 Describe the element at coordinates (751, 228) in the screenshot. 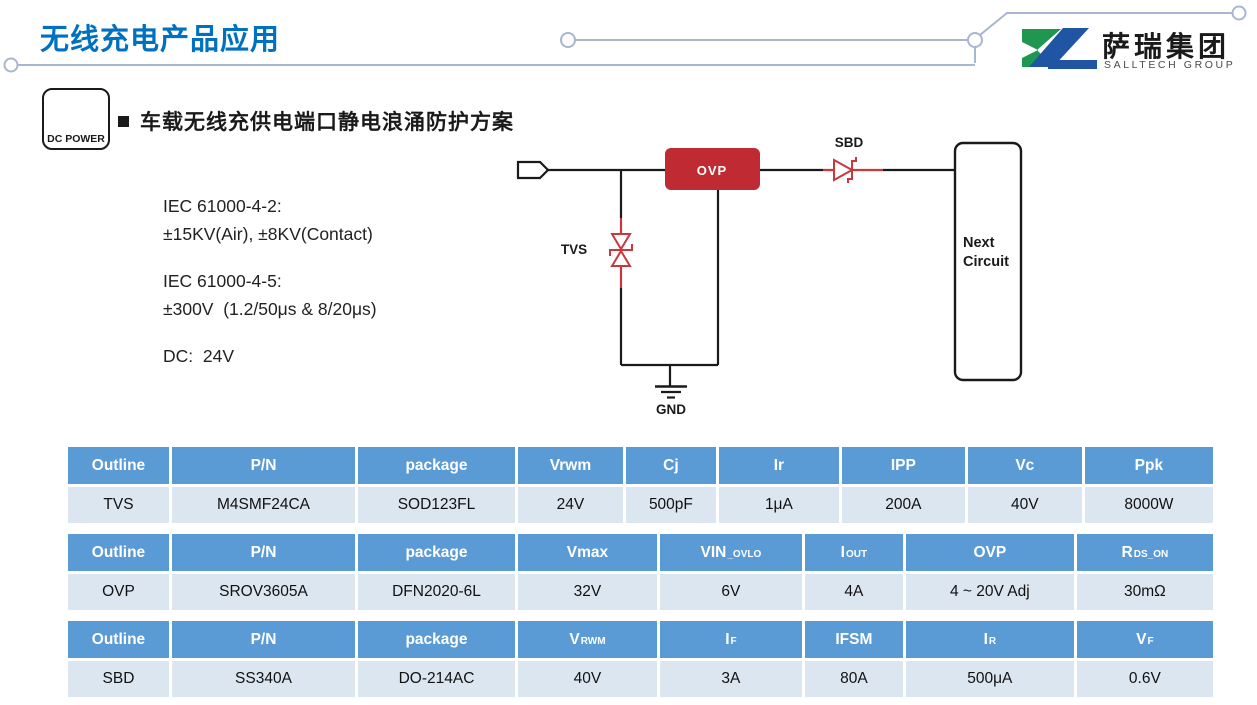

I see `circuit-red-wires` at that location.